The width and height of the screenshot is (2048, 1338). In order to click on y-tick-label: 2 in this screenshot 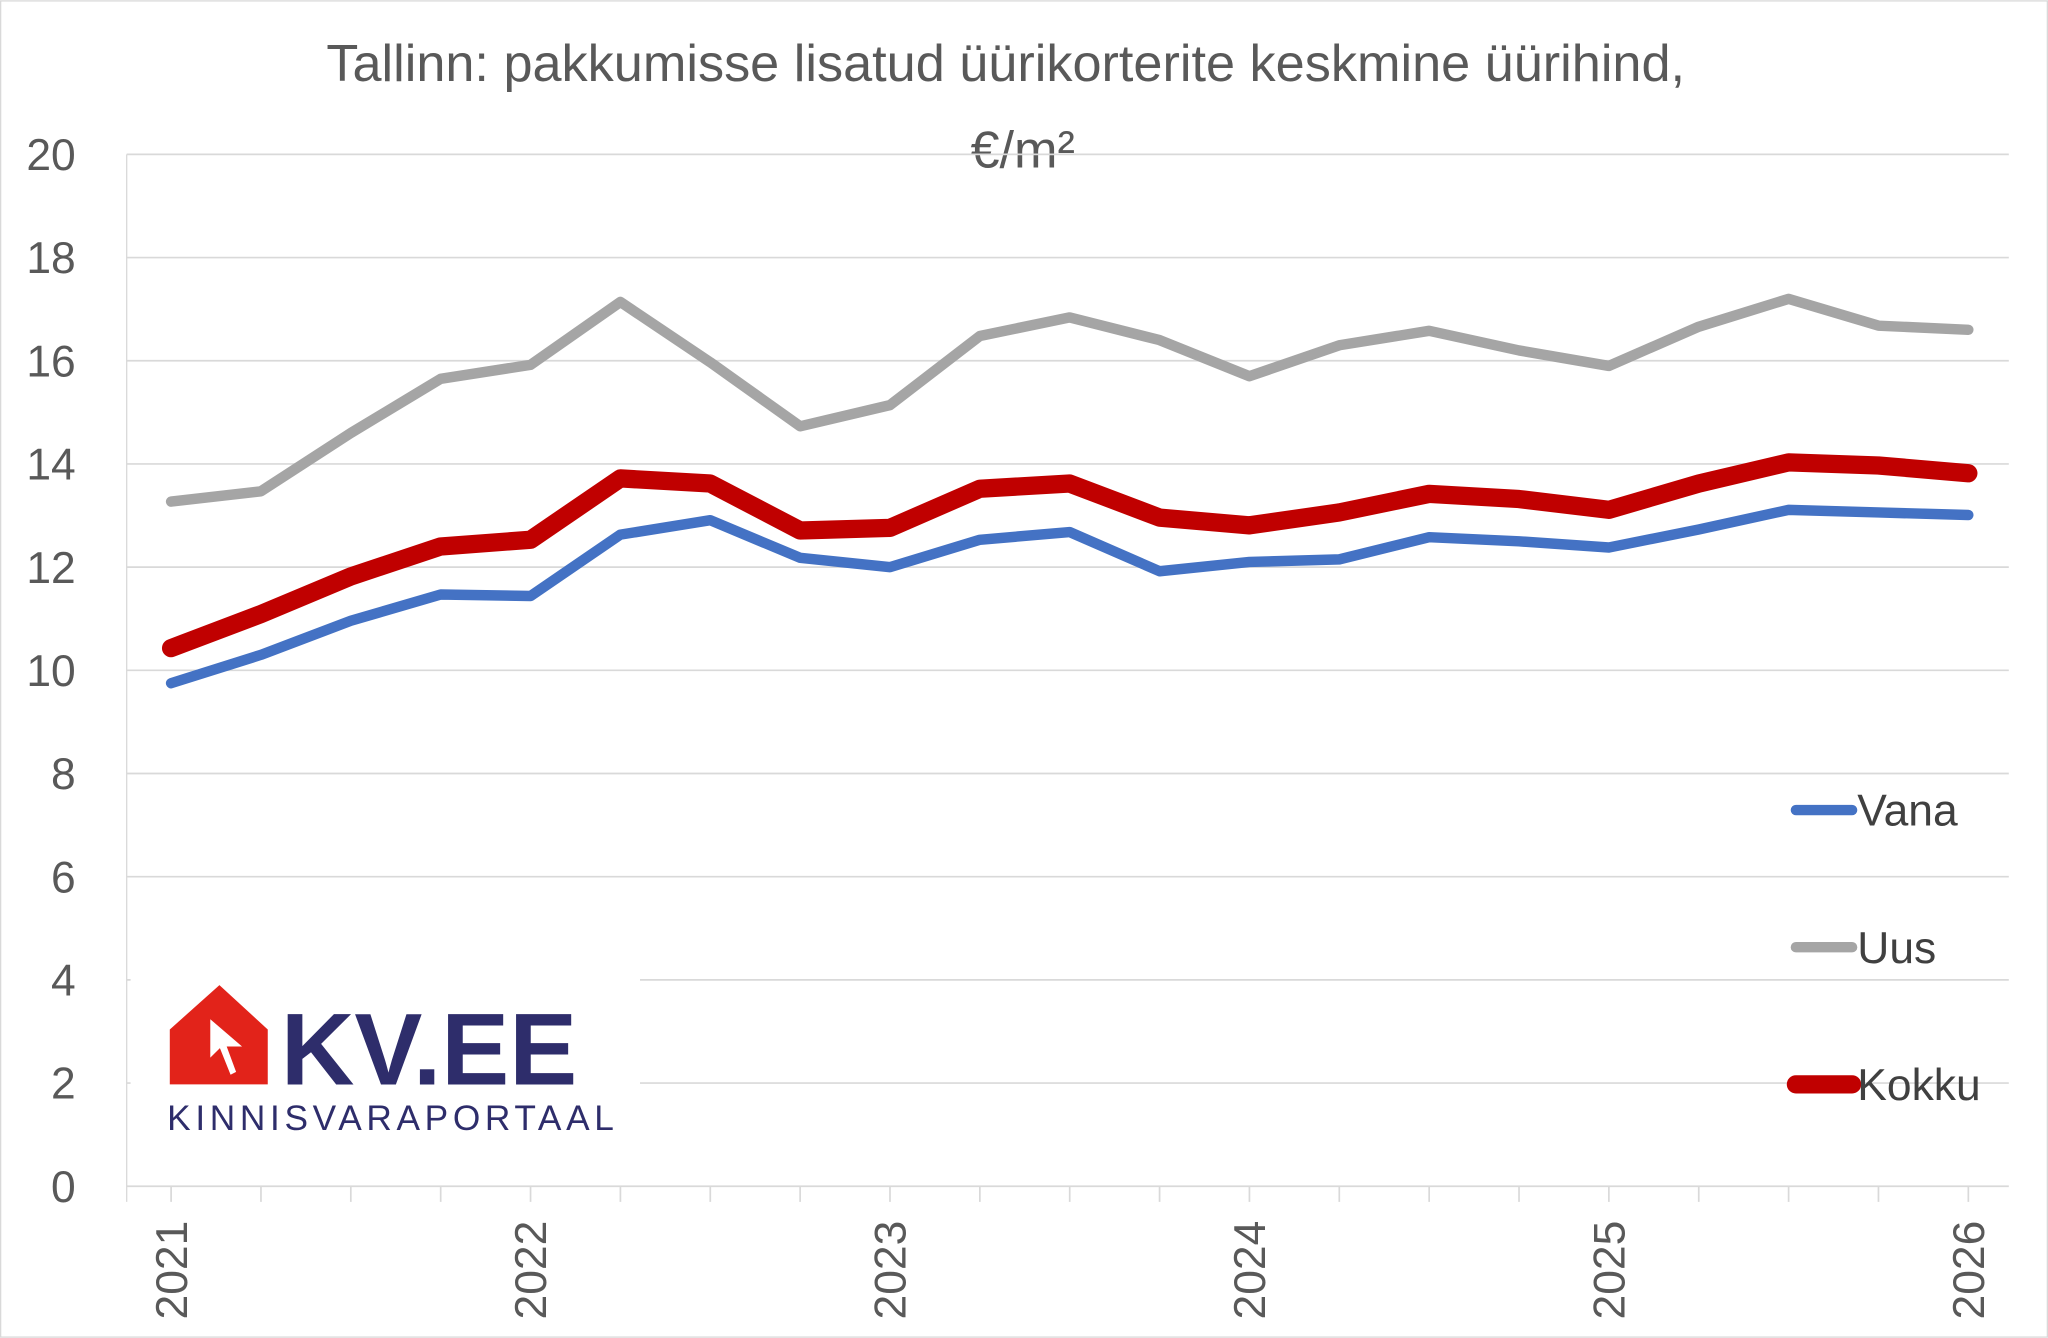, I will do `click(63, 1084)`.